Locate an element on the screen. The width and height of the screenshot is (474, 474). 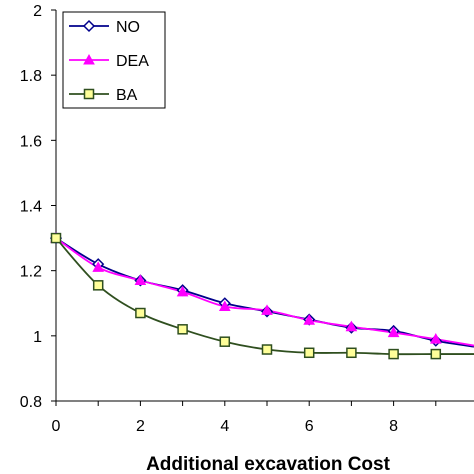
x-tick-label: 6 is located at coordinates (309, 426).